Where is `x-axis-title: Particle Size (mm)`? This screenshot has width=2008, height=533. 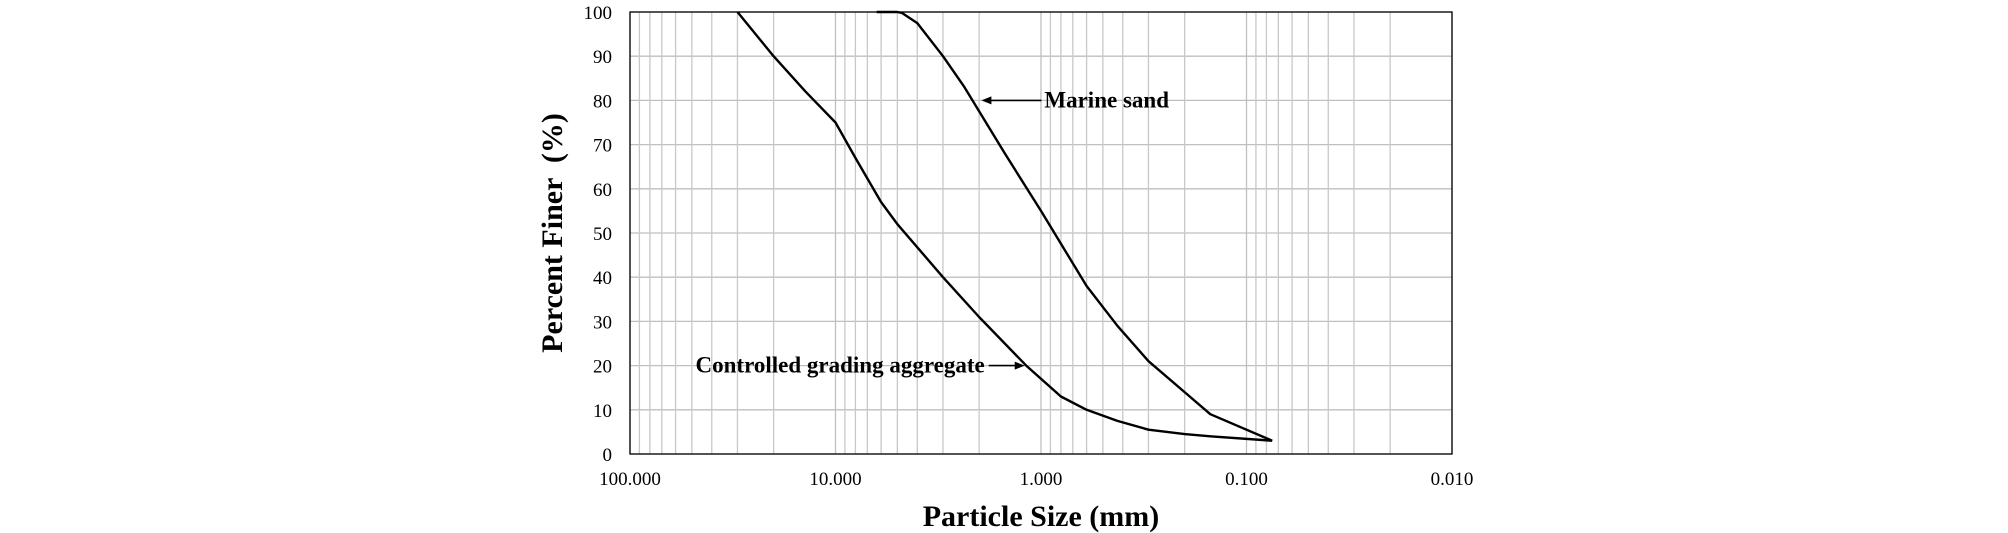 x-axis-title: Particle Size (mm) is located at coordinates (1041, 516).